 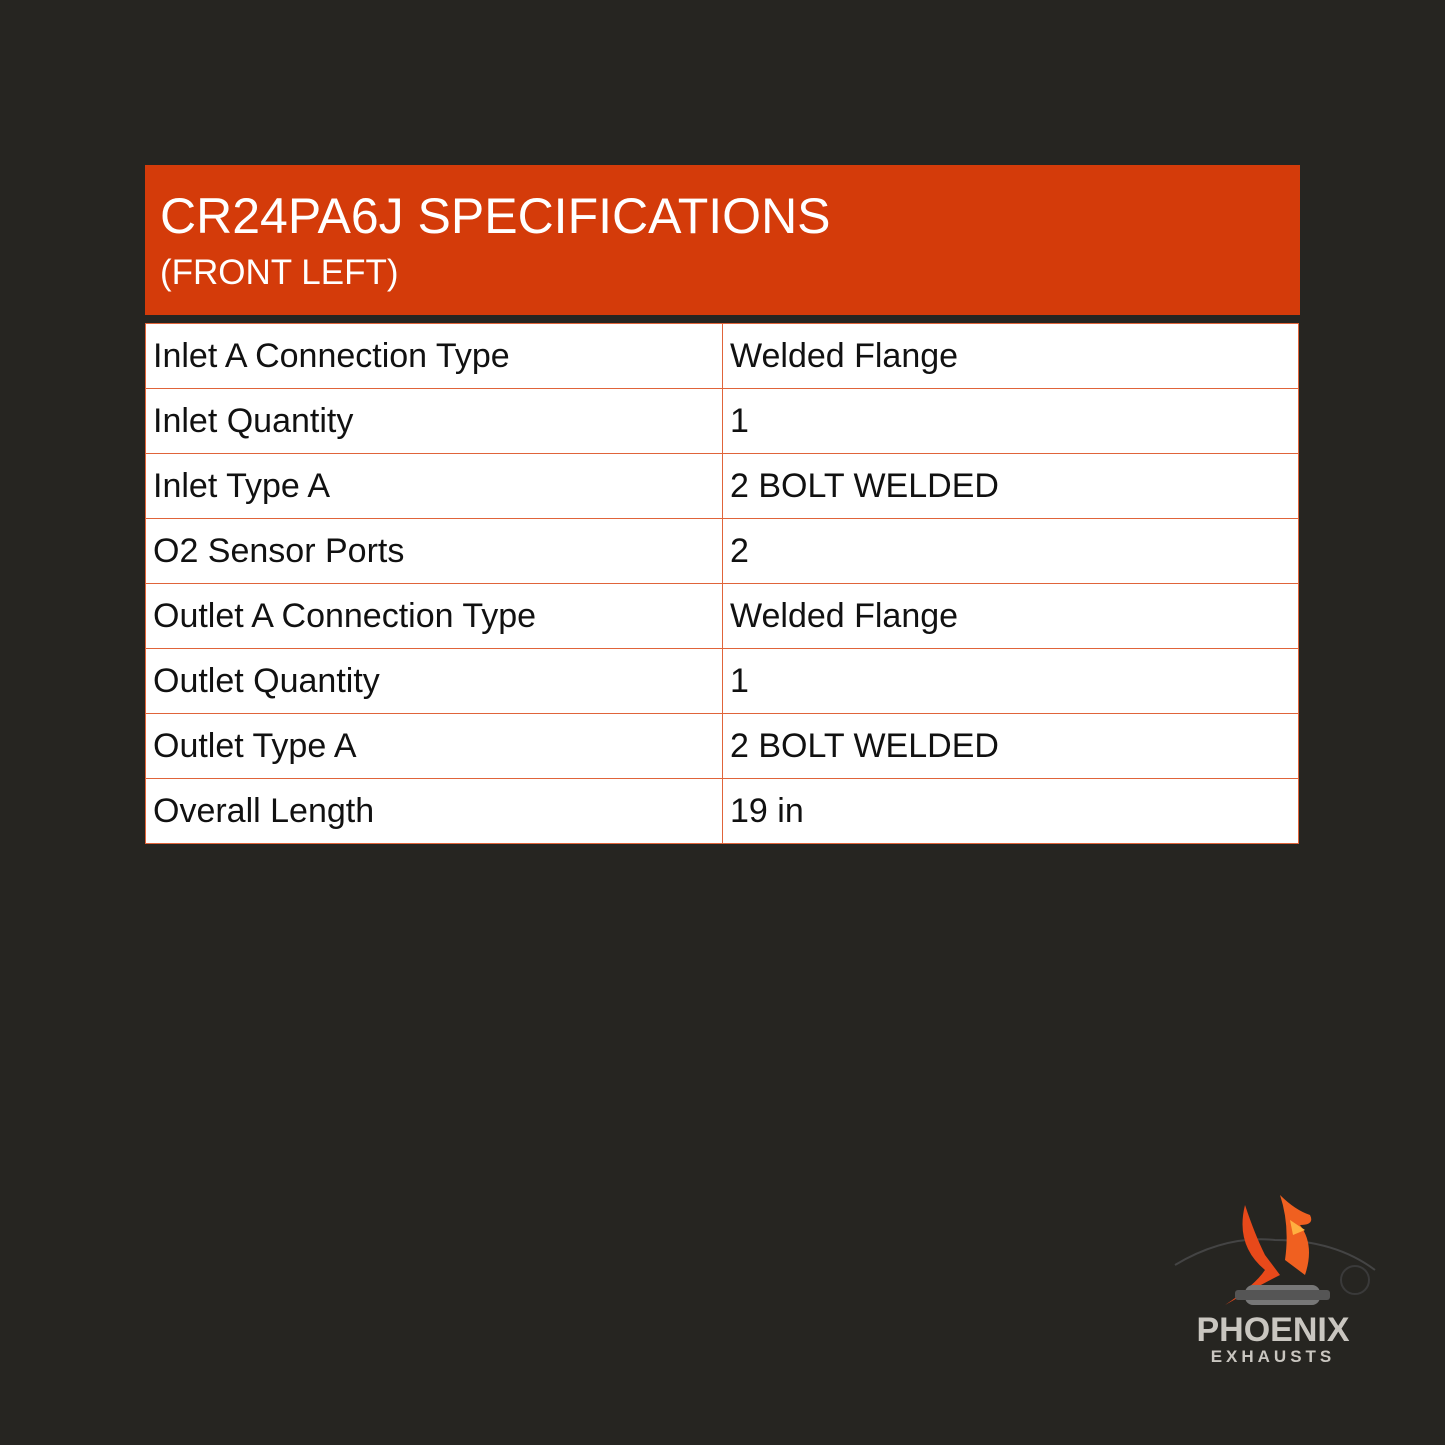 What do you see at coordinates (1010, 811) in the screenshot?
I see `spec-value: 19 in` at bounding box center [1010, 811].